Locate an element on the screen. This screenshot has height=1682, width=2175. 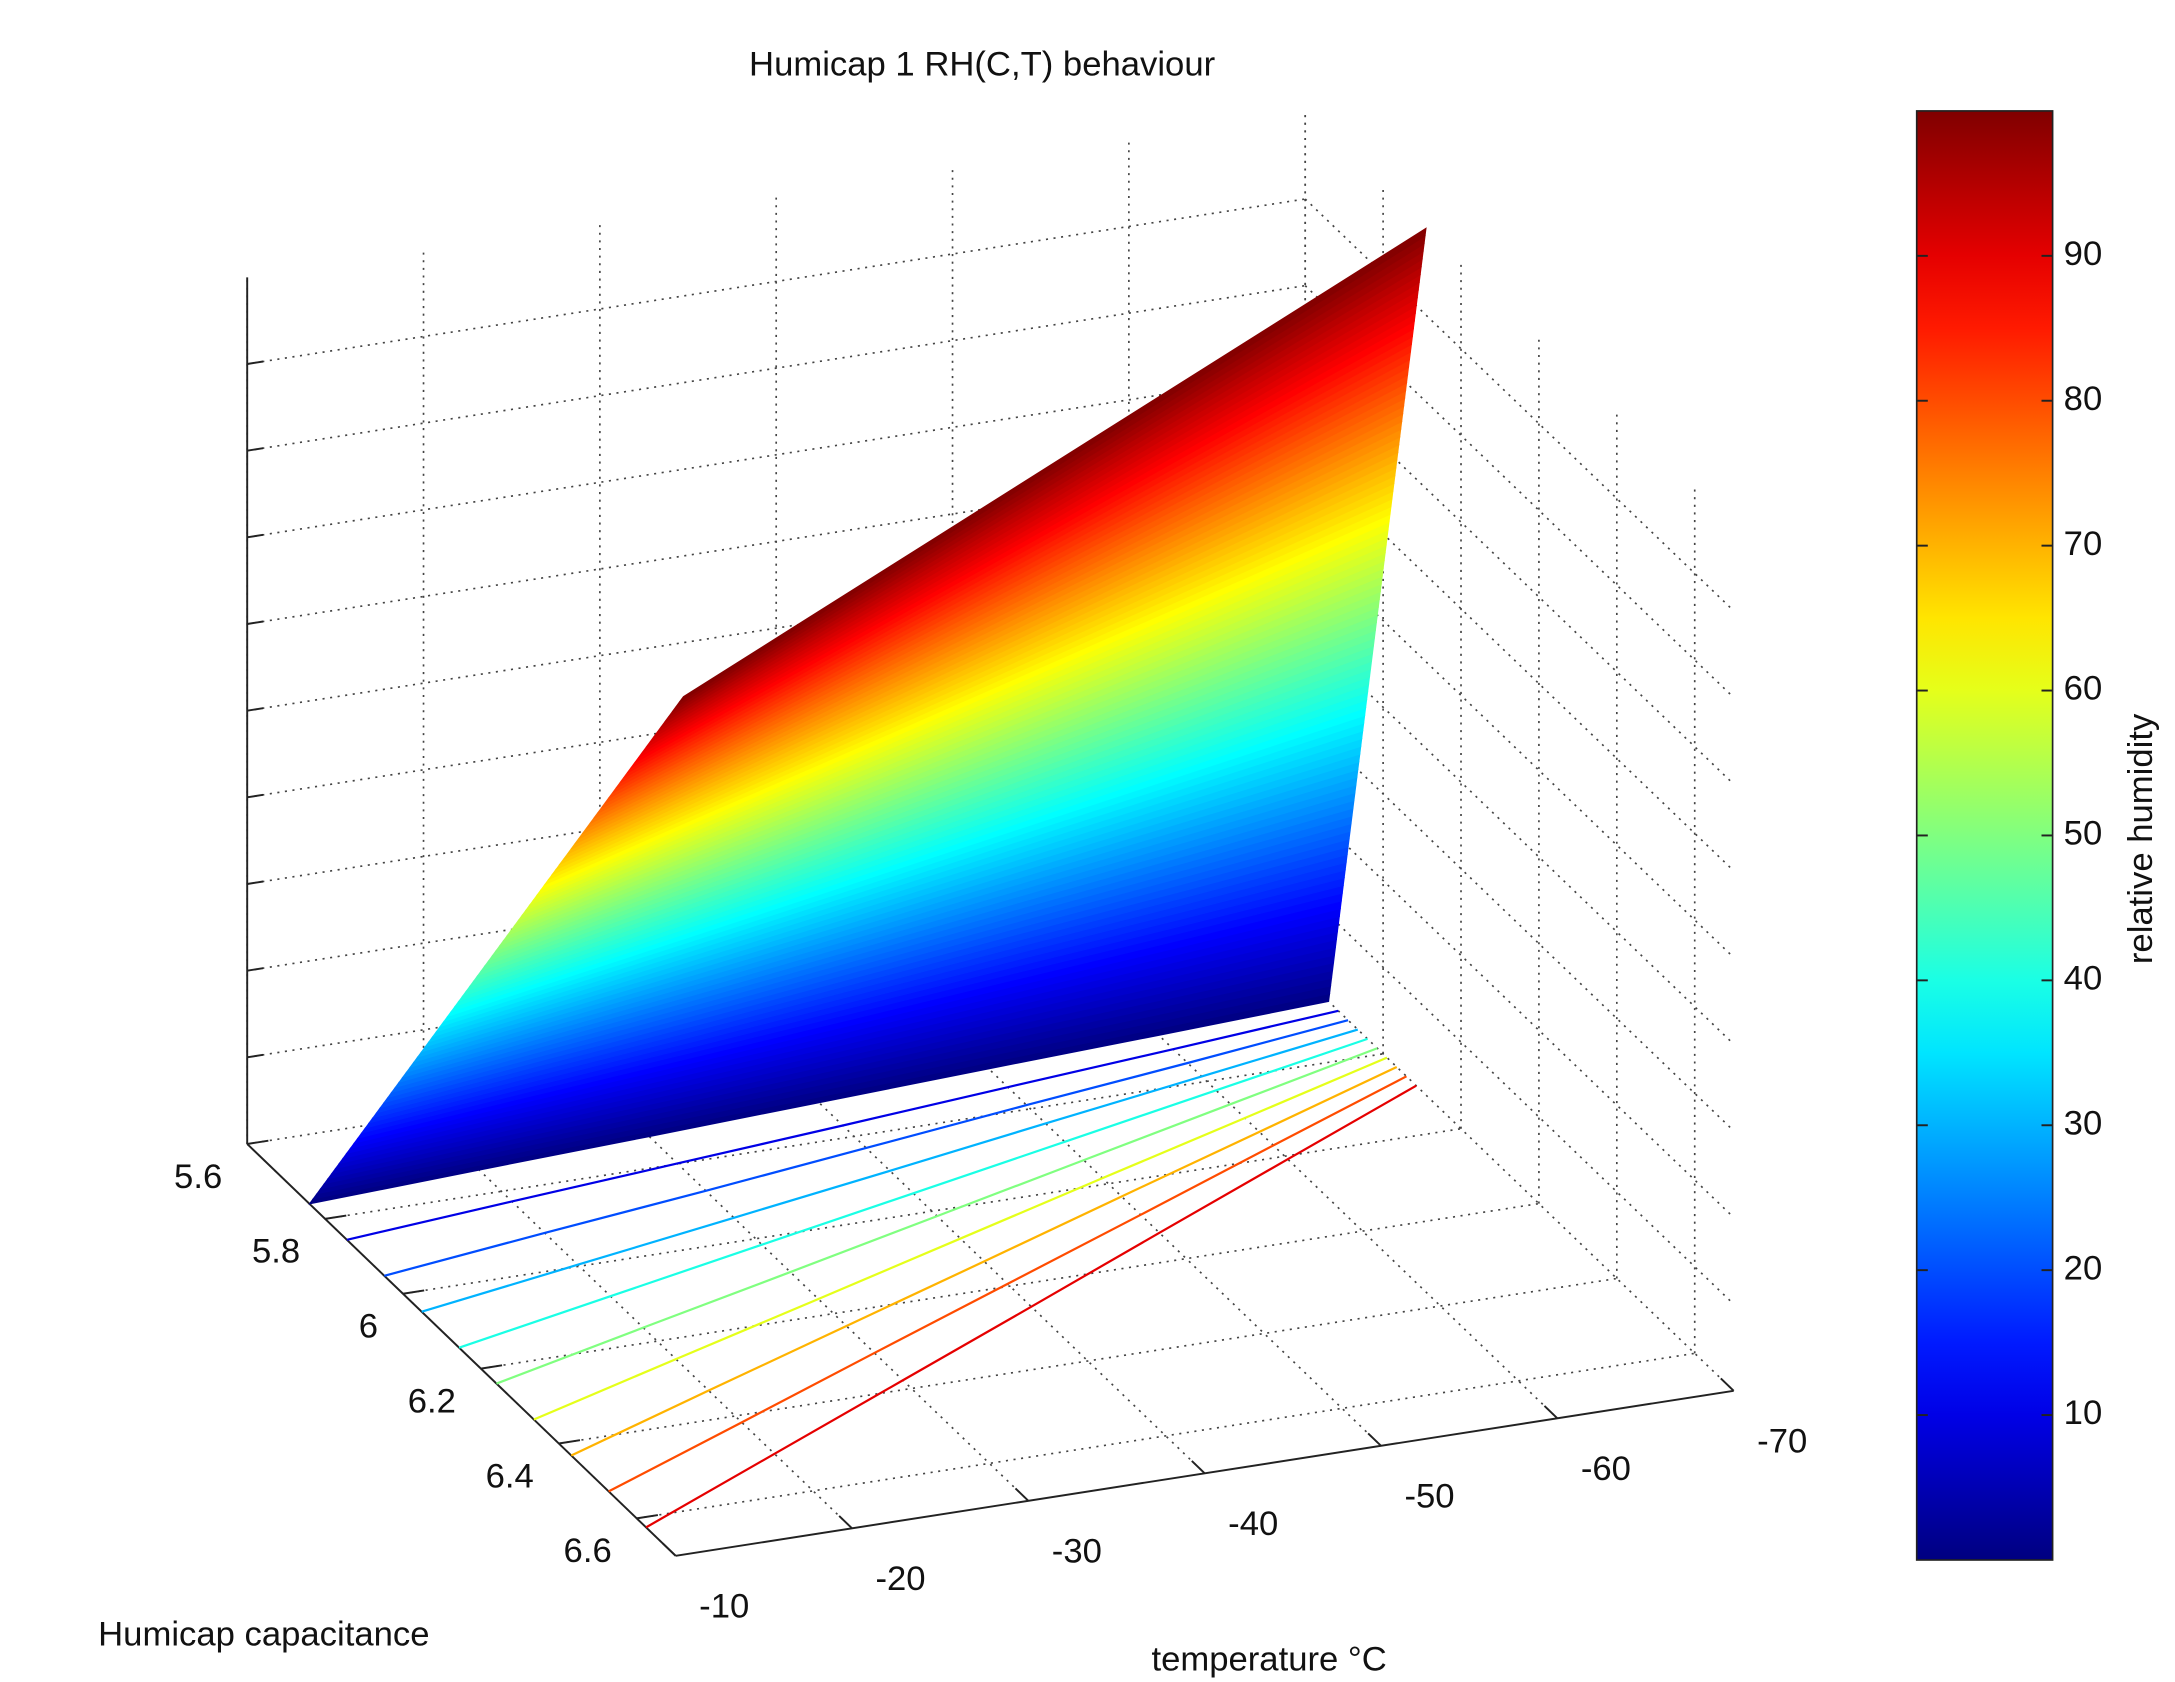
colorbar-tick-label: 70 is located at coordinates (2083, 544).